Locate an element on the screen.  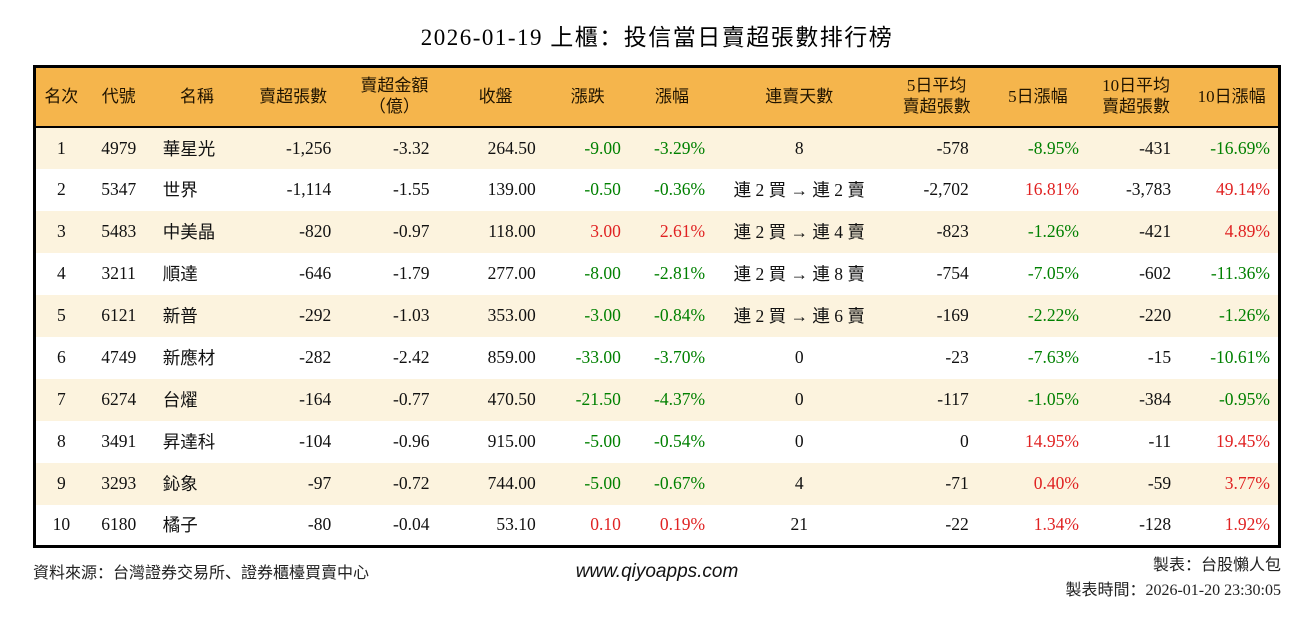
table-cell: 2.61% is located at coordinates (672, 231).